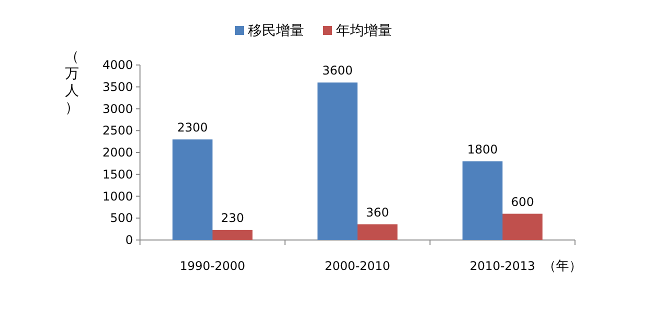  I want to click on y-tick-label: 2500, so click(117, 131).